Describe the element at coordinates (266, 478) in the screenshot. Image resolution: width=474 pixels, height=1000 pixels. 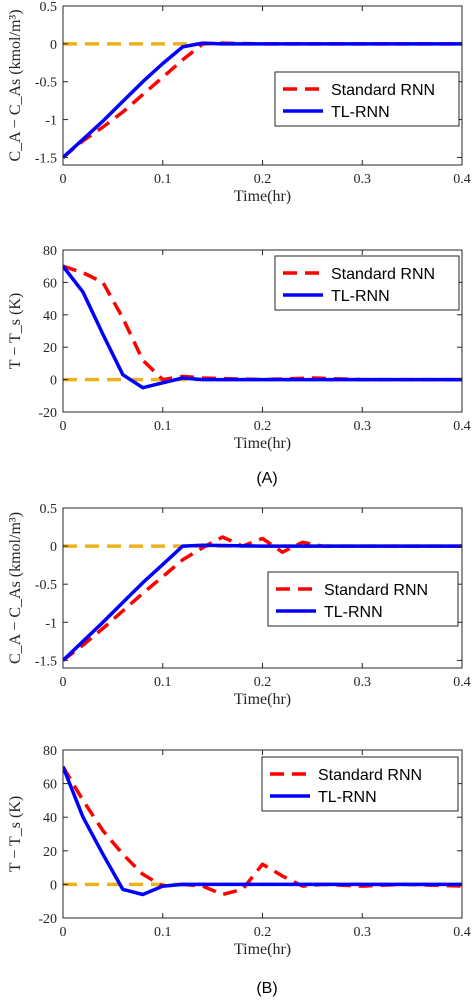
I see `panel-caption-a: (A)` at that location.